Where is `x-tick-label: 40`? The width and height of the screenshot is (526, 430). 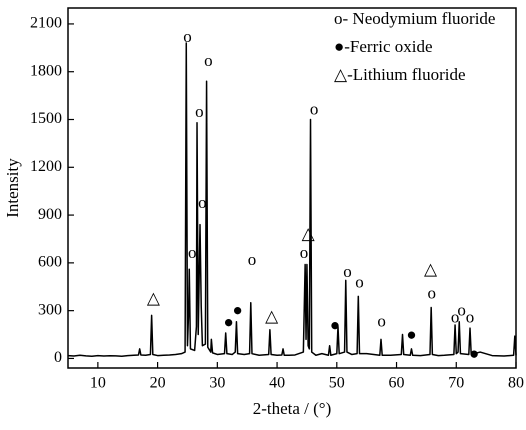 x-tick-label: 40 is located at coordinates (277, 383).